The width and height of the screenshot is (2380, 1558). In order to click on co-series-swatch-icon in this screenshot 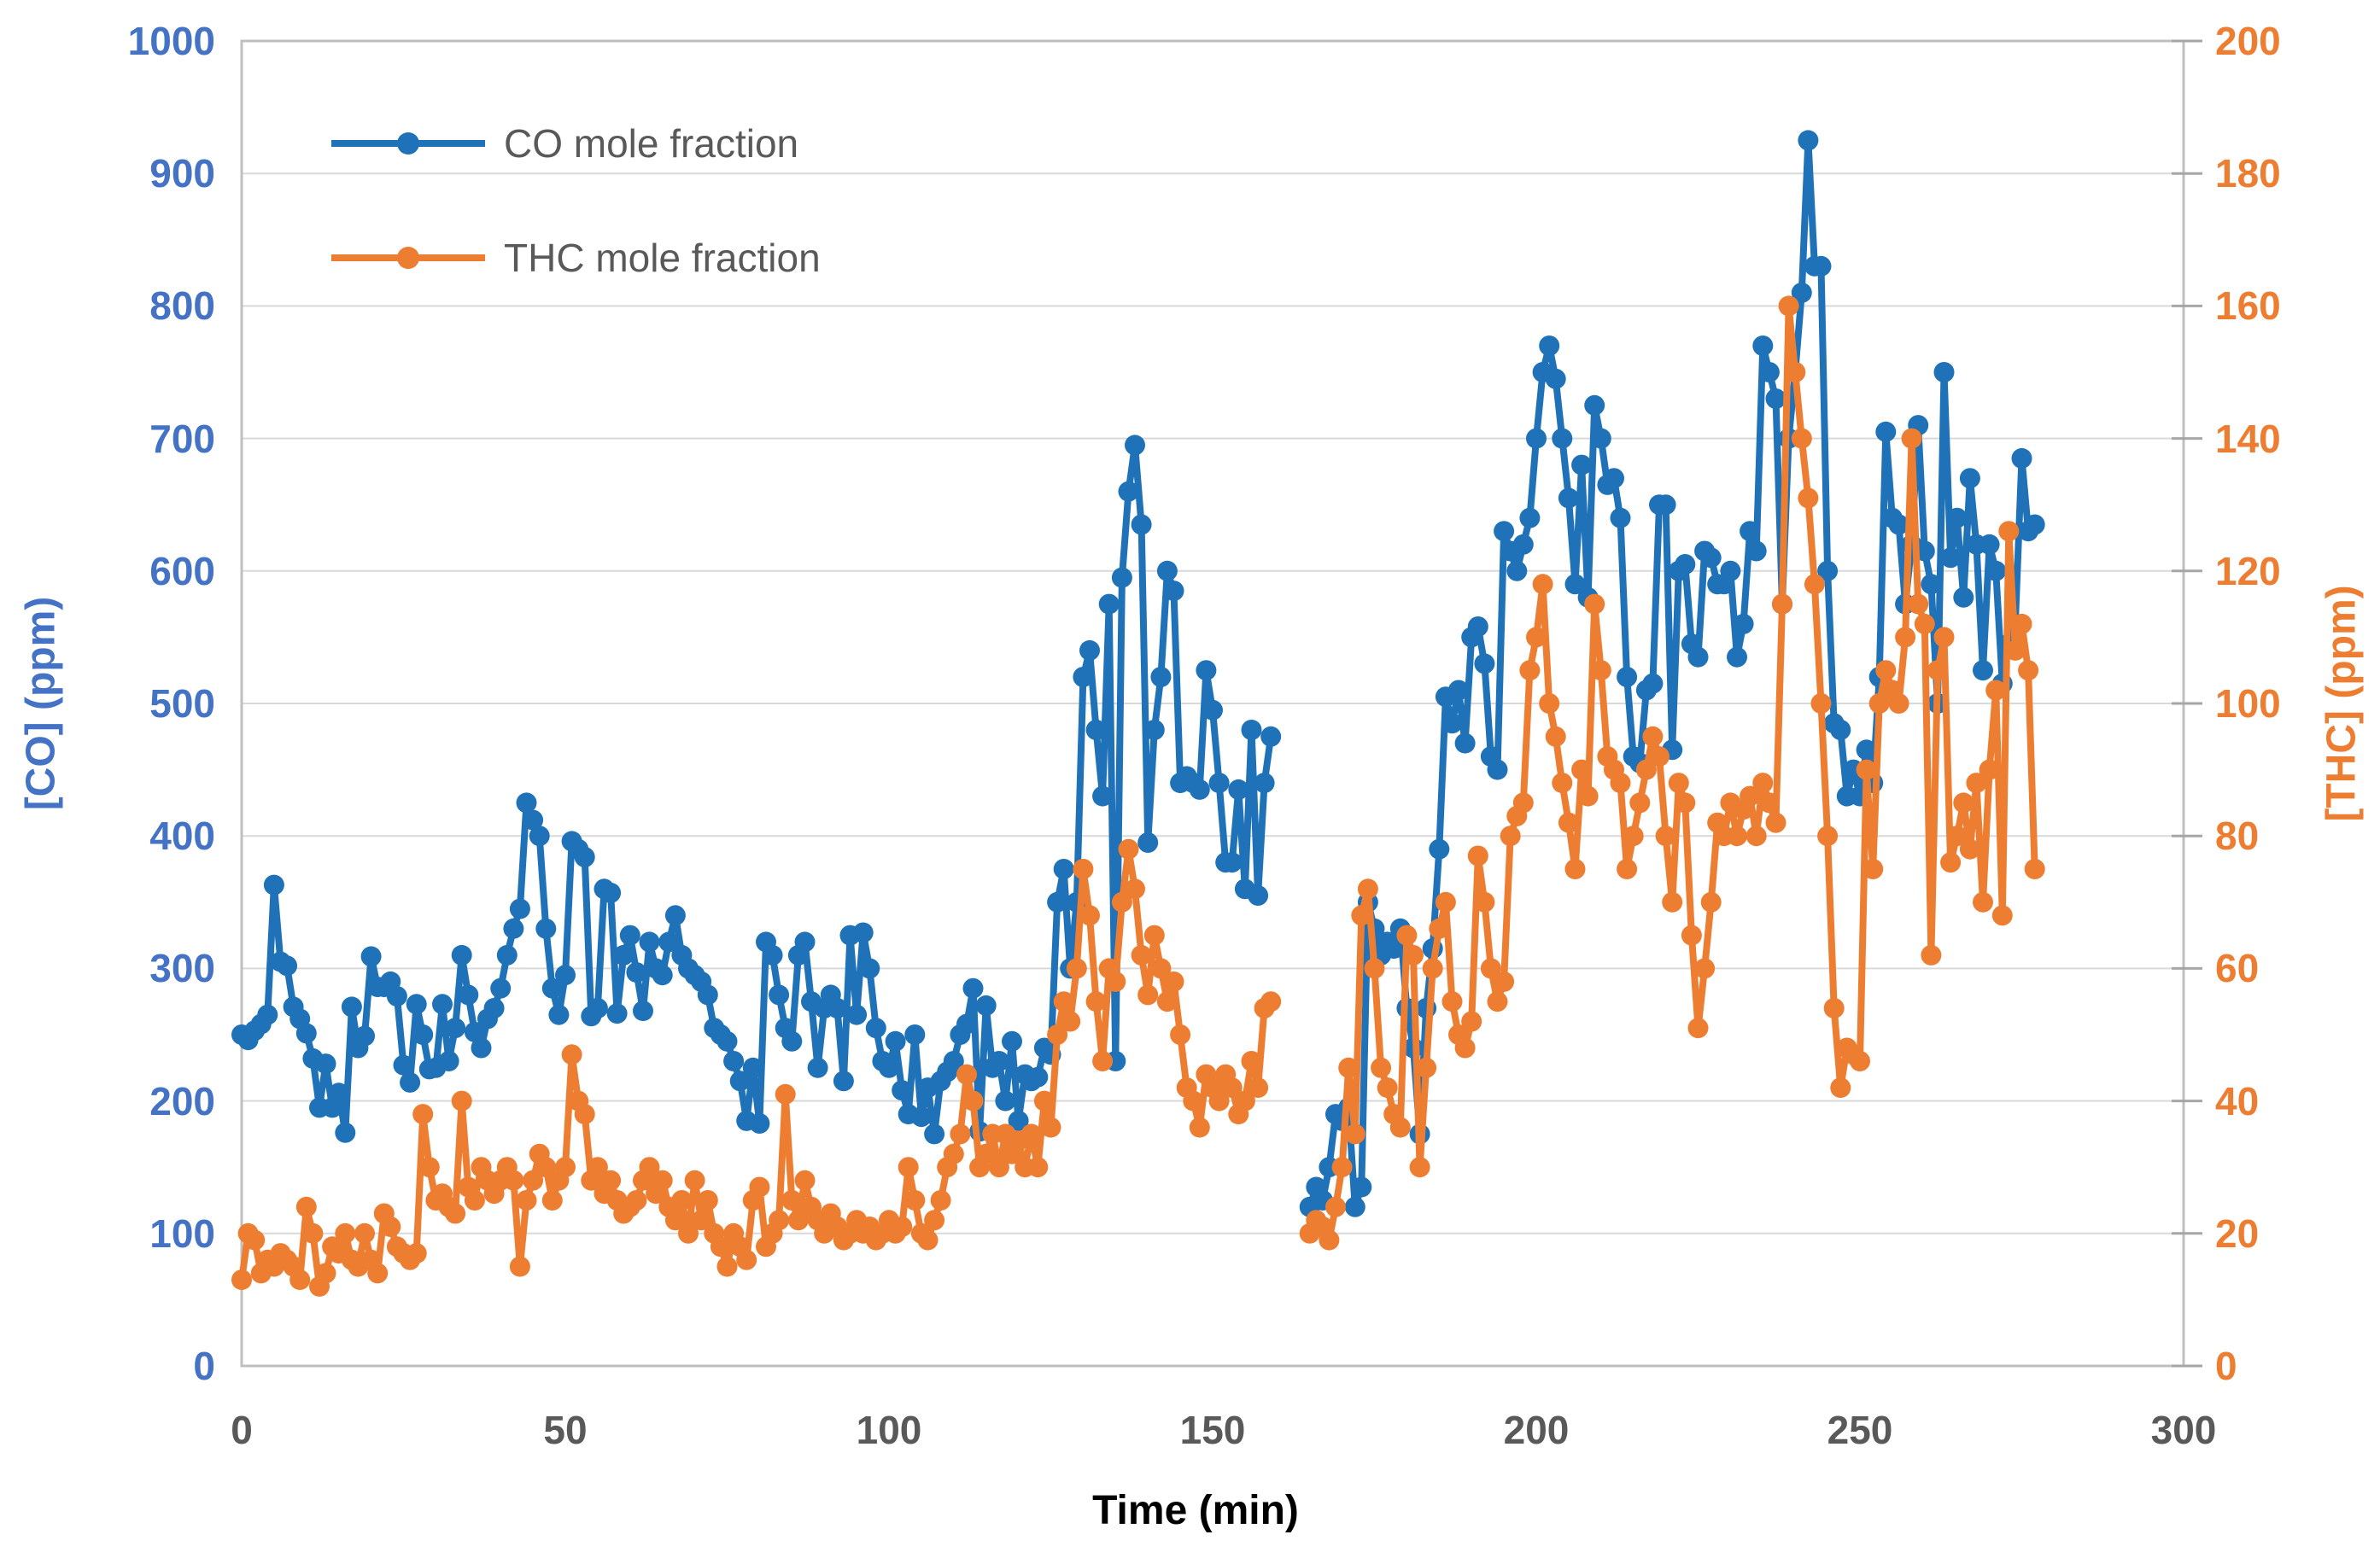, I will do `click(408, 143)`.